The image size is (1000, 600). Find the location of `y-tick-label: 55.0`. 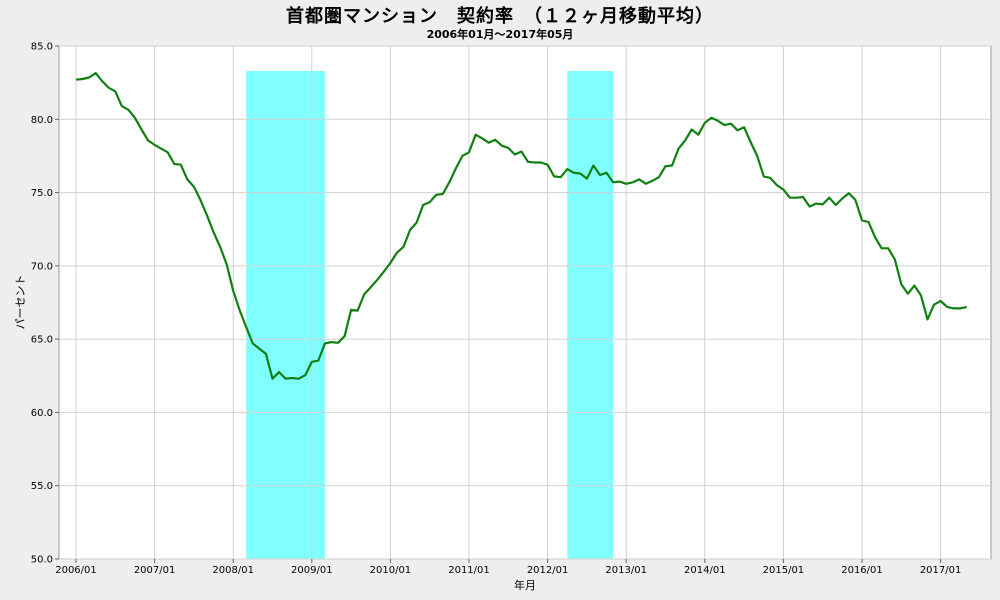

y-tick-label: 55.0 is located at coordinates (42, 486).